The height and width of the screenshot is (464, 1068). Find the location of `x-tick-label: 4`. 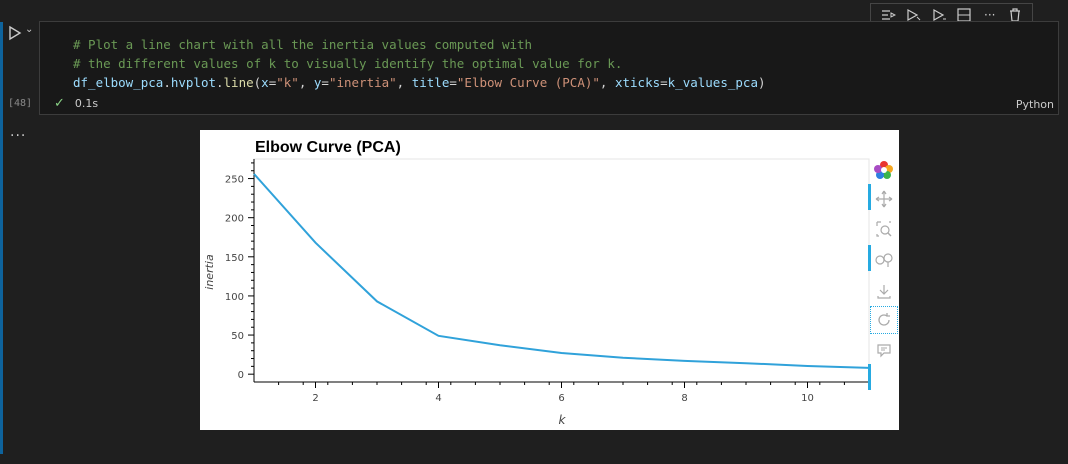

x-tick-label: 4 is located at coordinates (438, 398).